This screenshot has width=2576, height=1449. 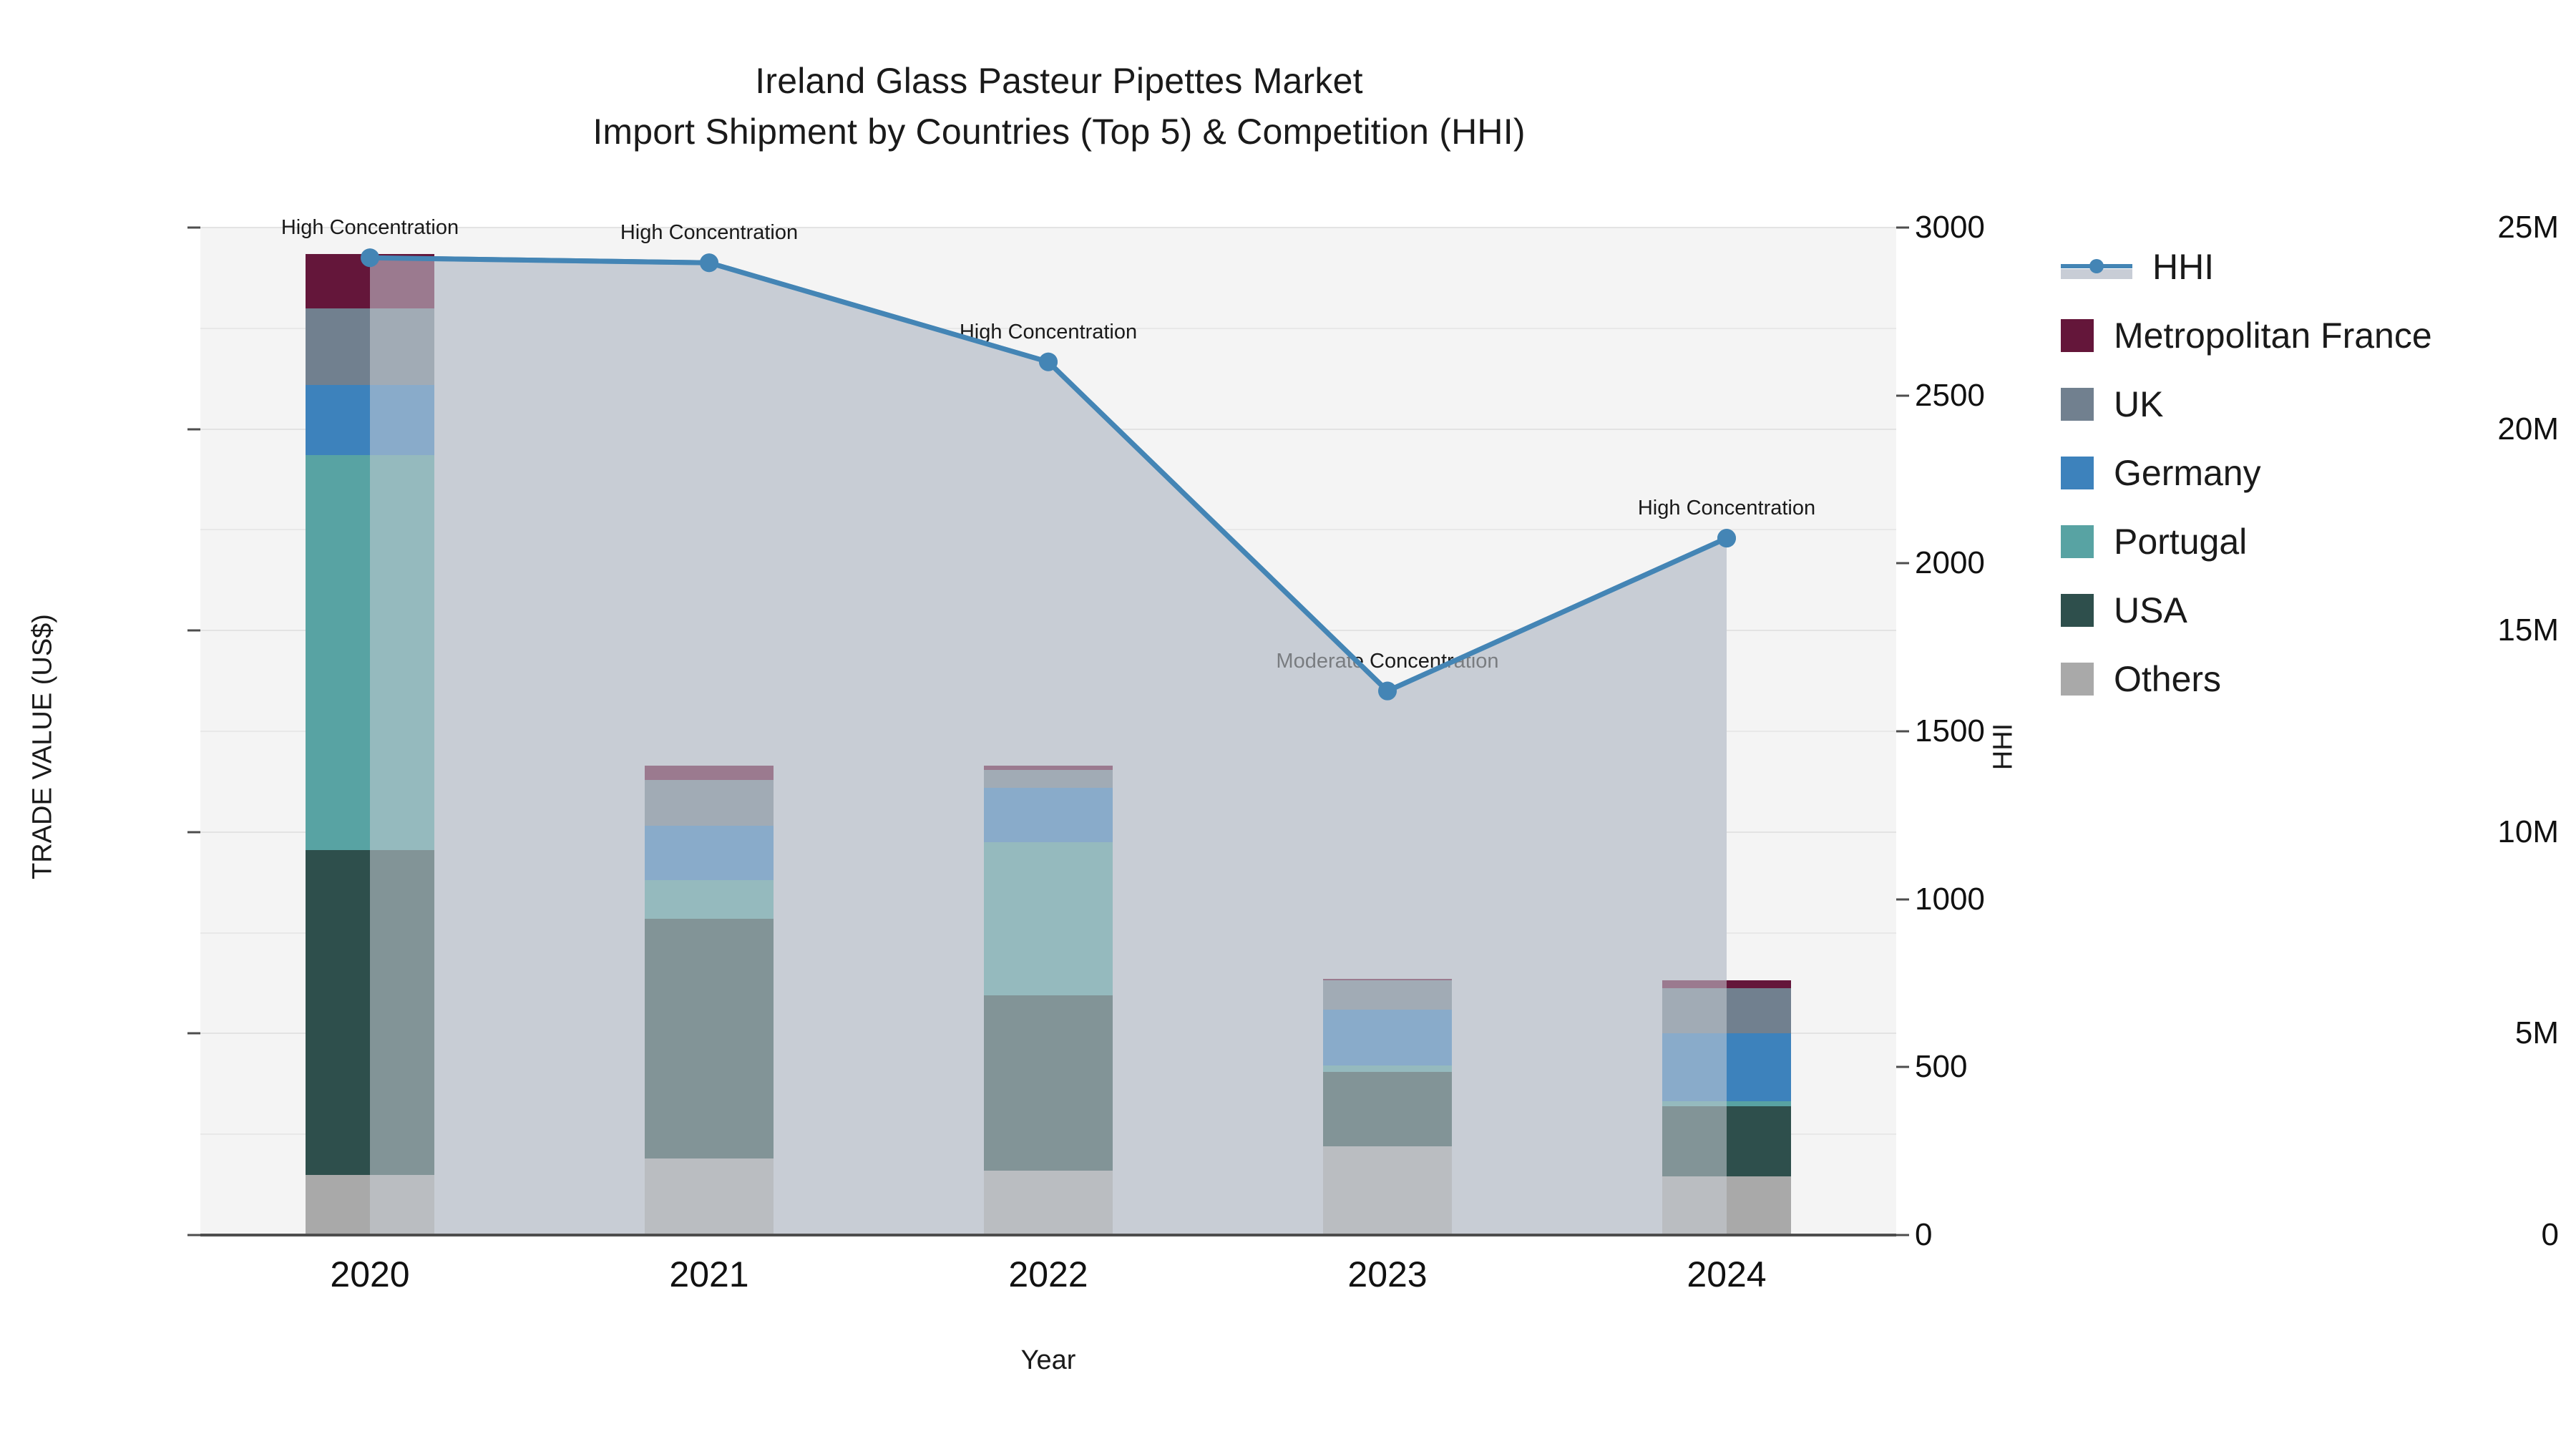 What do you see at coordinates (2181, 542) in the screenshot?
I see `legend-label: Portugal` at bounding box center [2181, 542].